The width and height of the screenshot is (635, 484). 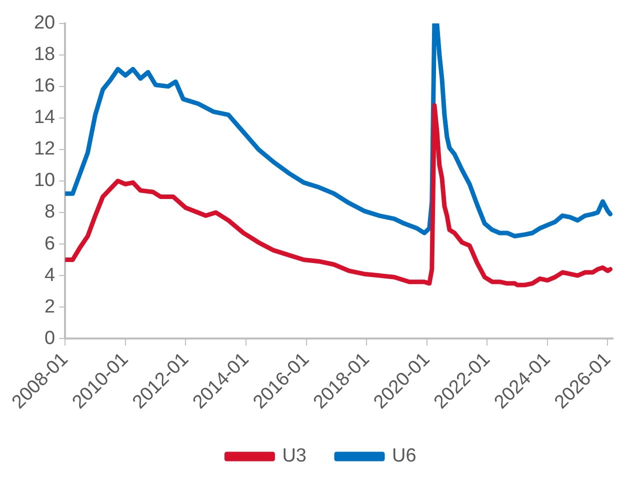 What do you see at coordinates (50, 307) in the screenshot?
I see `y-tick-label: 2` at bounding box center [50, 307].